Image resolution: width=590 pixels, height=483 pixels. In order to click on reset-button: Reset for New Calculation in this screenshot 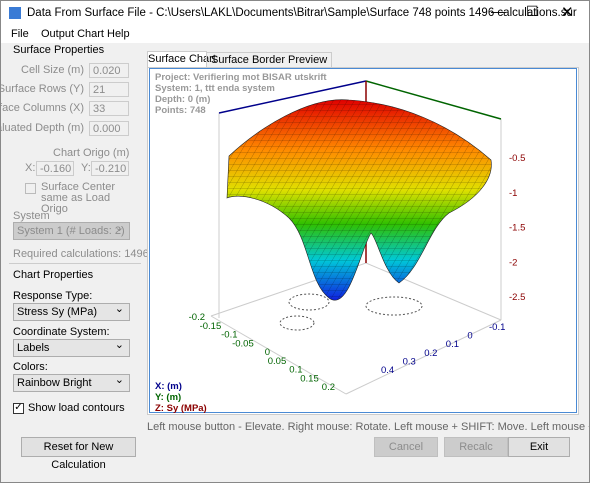, I will do `click(78, 454)`.